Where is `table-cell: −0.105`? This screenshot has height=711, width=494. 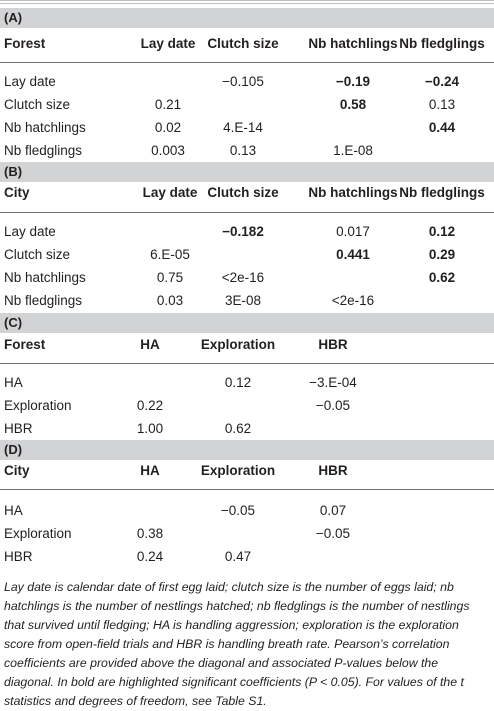 table-cell: −0.105 is located at coordinates (243, 81).